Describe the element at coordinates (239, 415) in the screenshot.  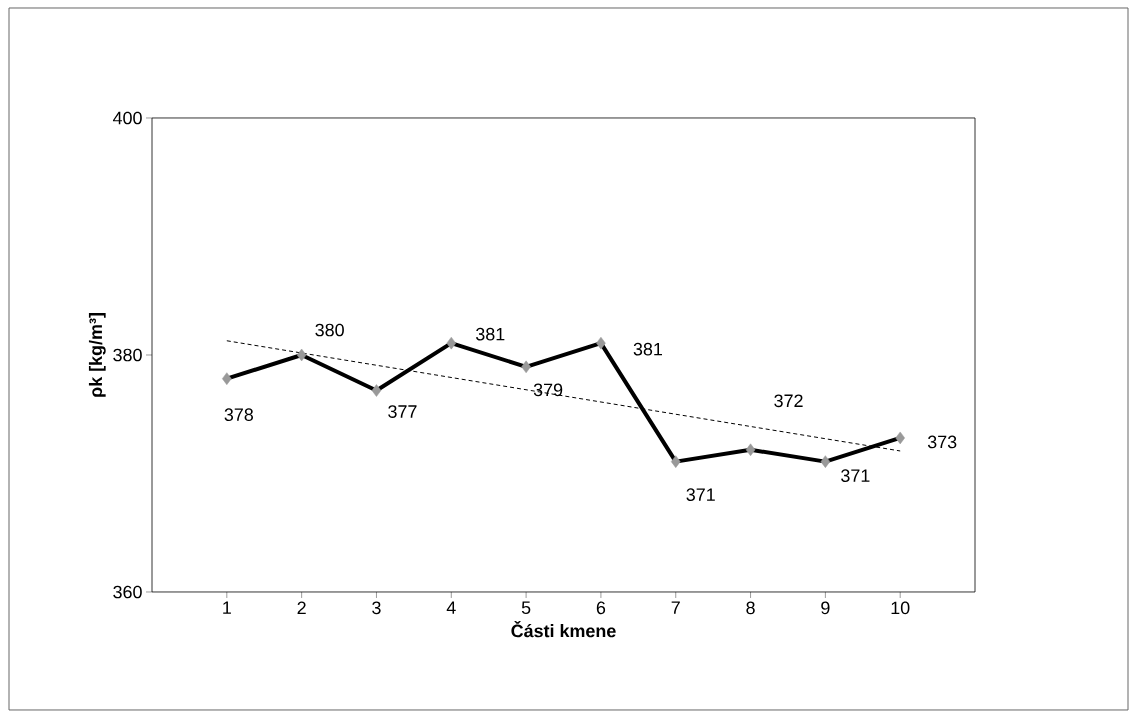
I see `data-label: 378` at that location.